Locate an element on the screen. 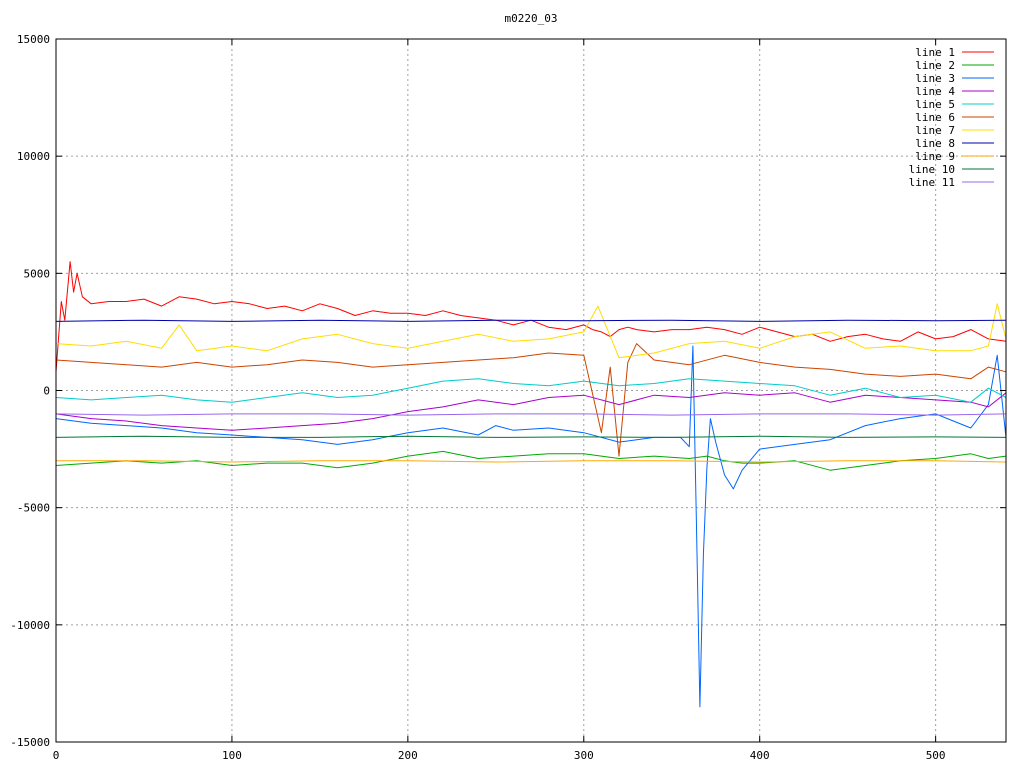  x-tick-label: 400 is located at coordinates (760, 755).